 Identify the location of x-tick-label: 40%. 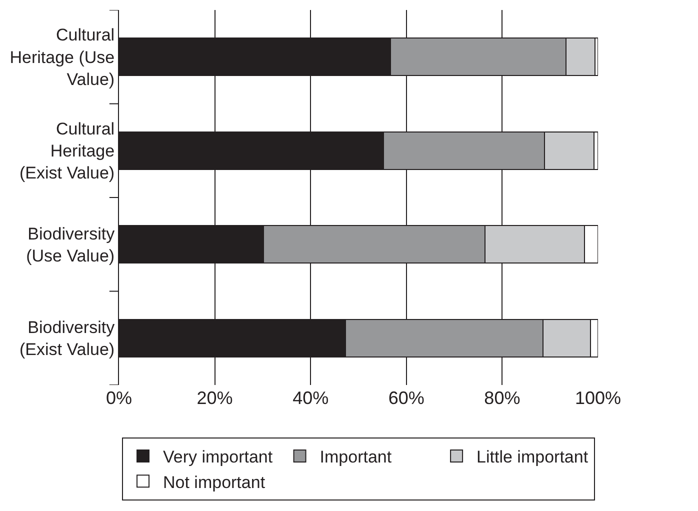
(310, 398).